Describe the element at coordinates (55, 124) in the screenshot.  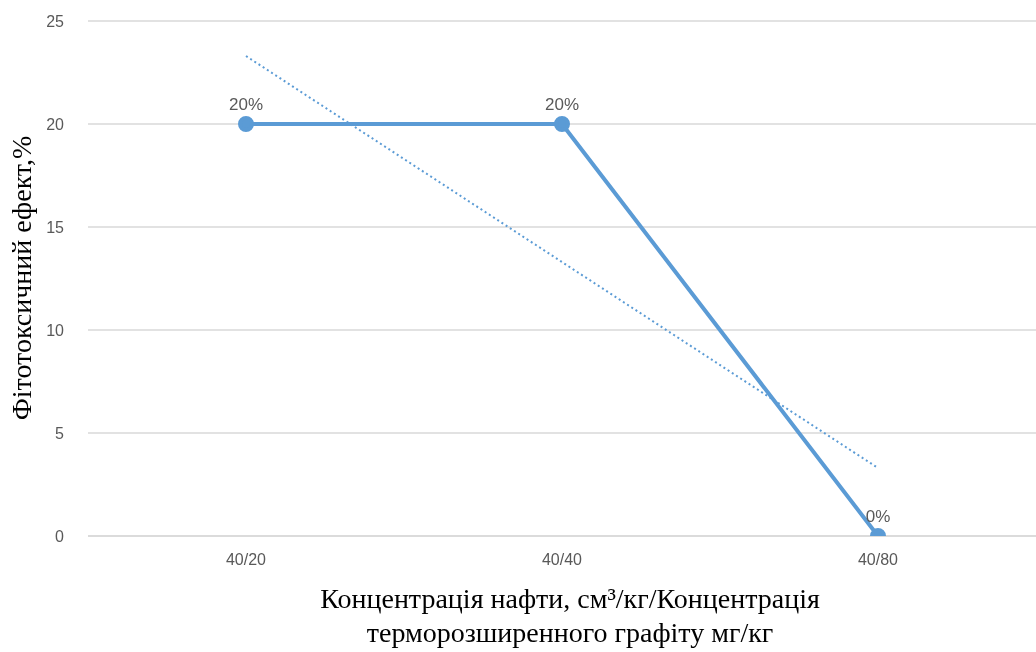
I see `y-tick-label: 20` at that location.